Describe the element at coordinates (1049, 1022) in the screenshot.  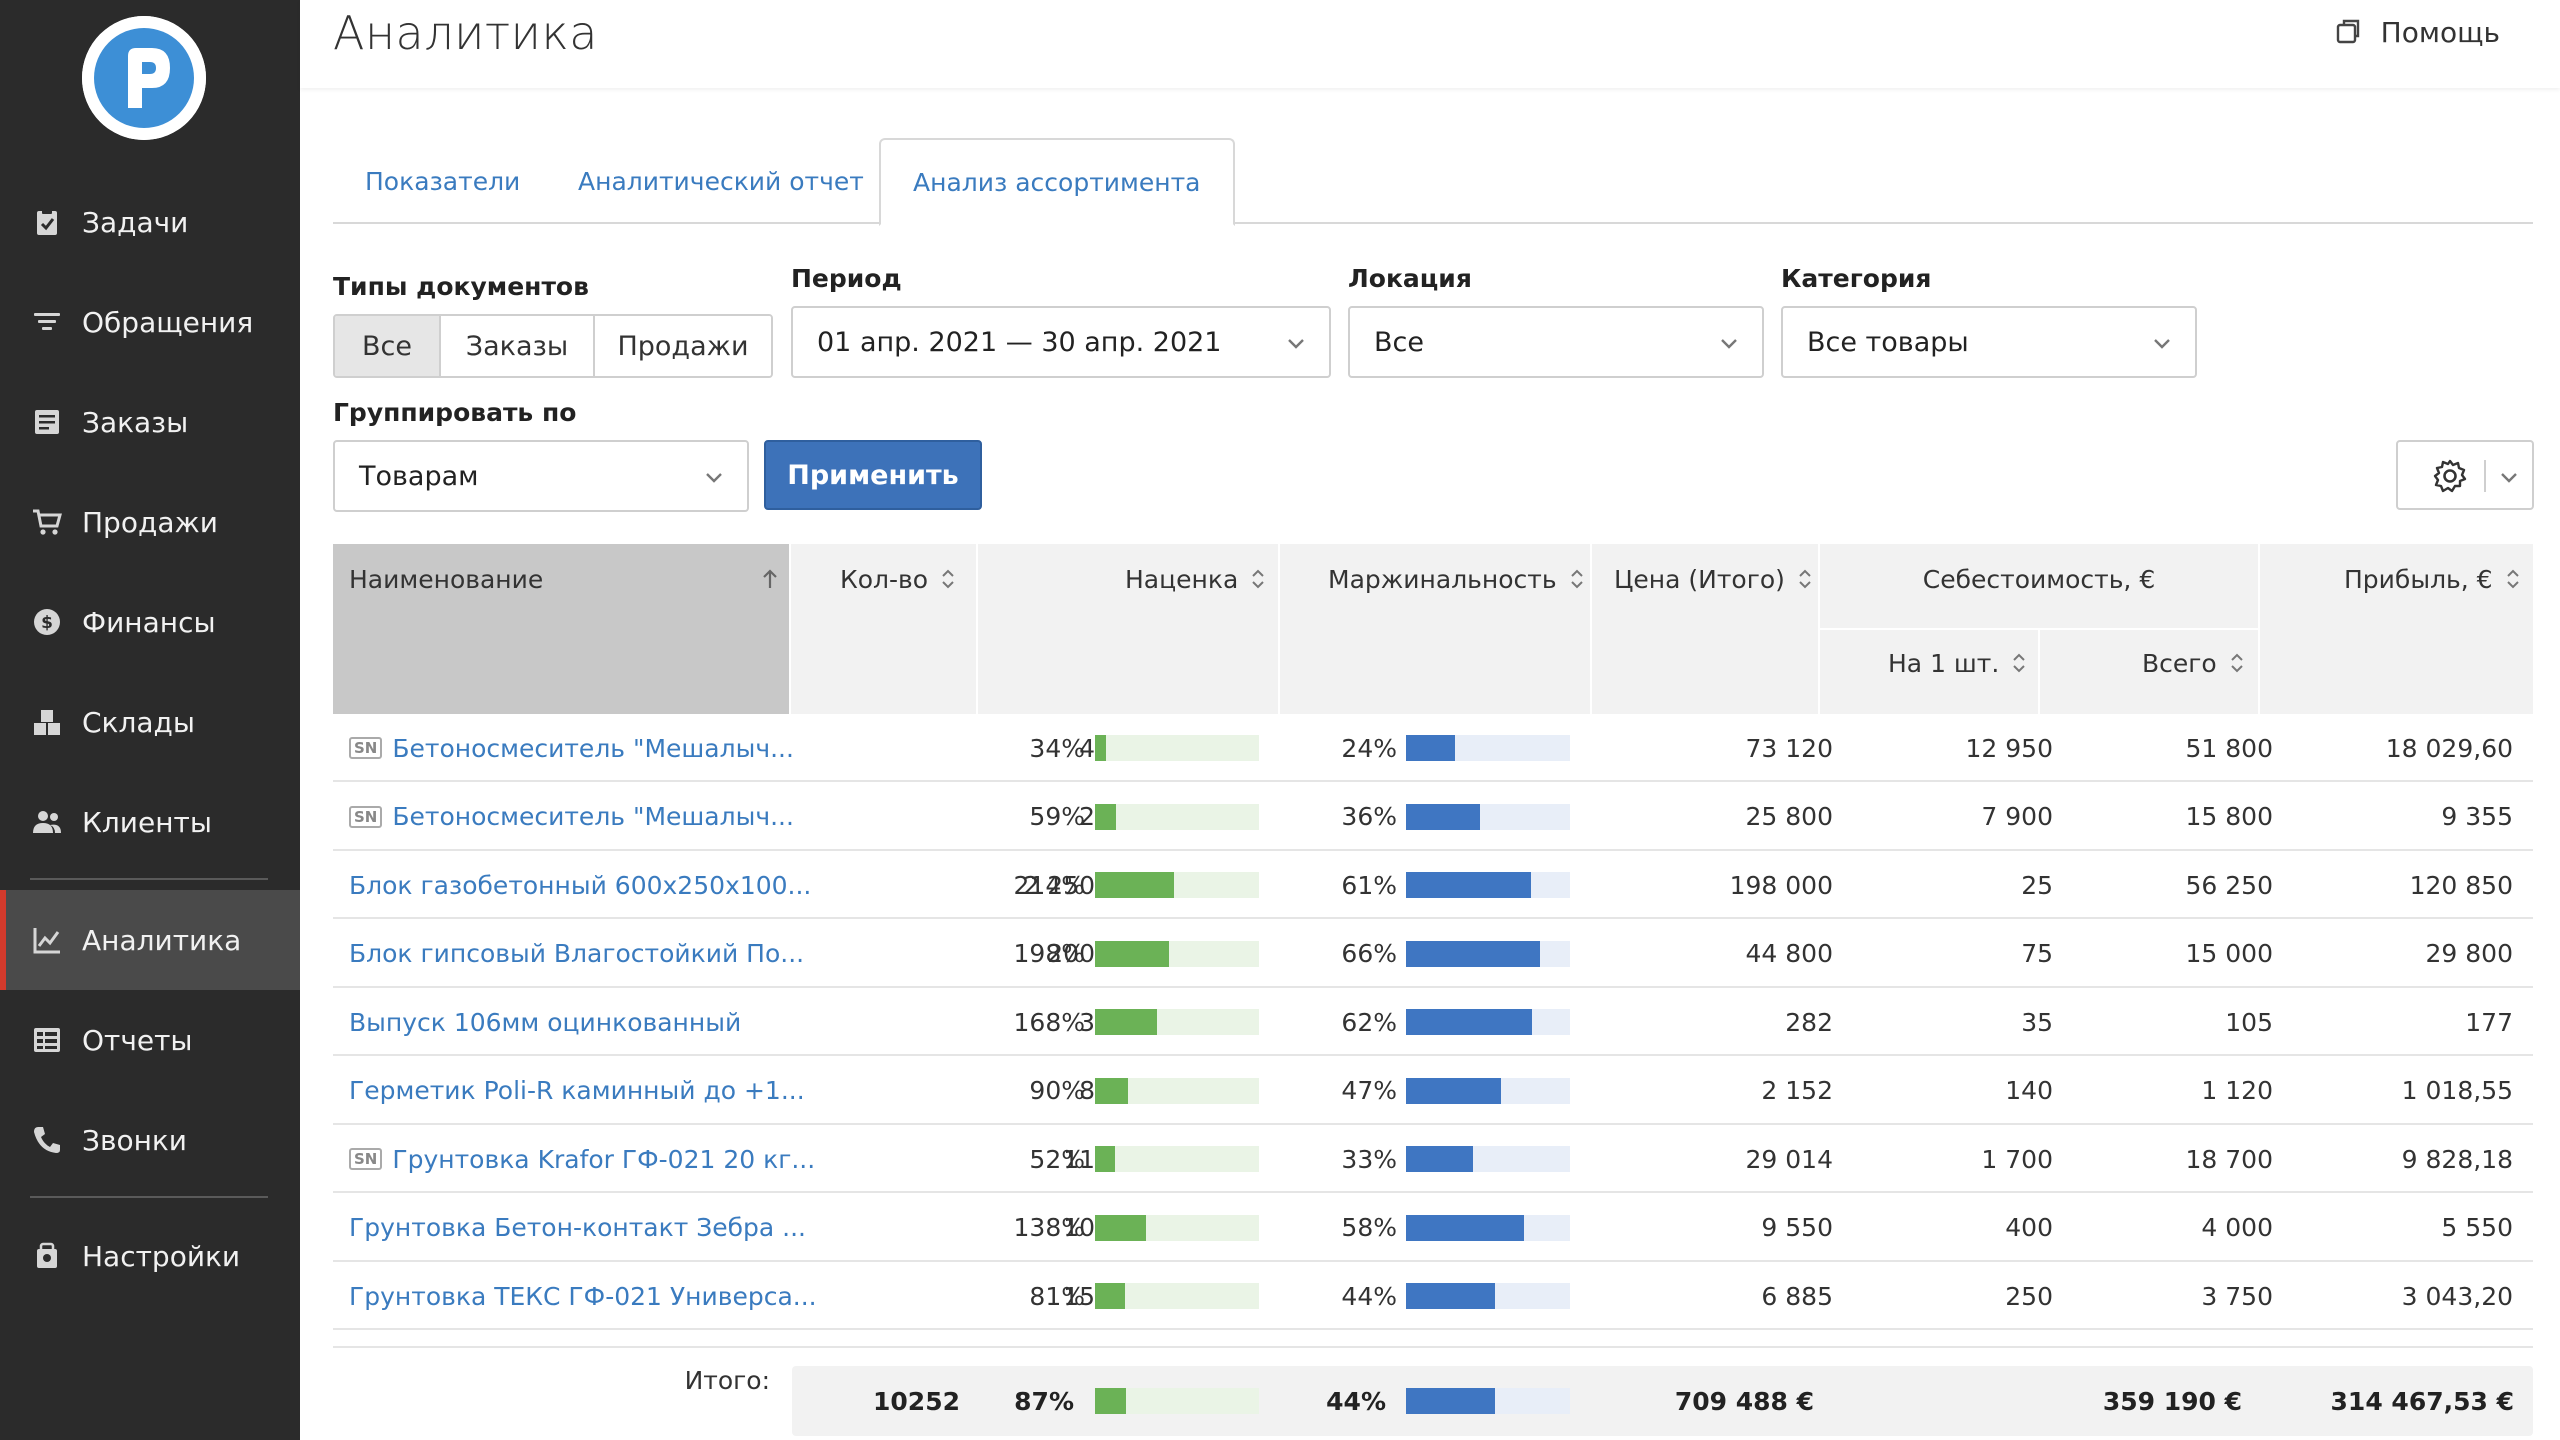
I see `markup-cell: 168%` at that location.